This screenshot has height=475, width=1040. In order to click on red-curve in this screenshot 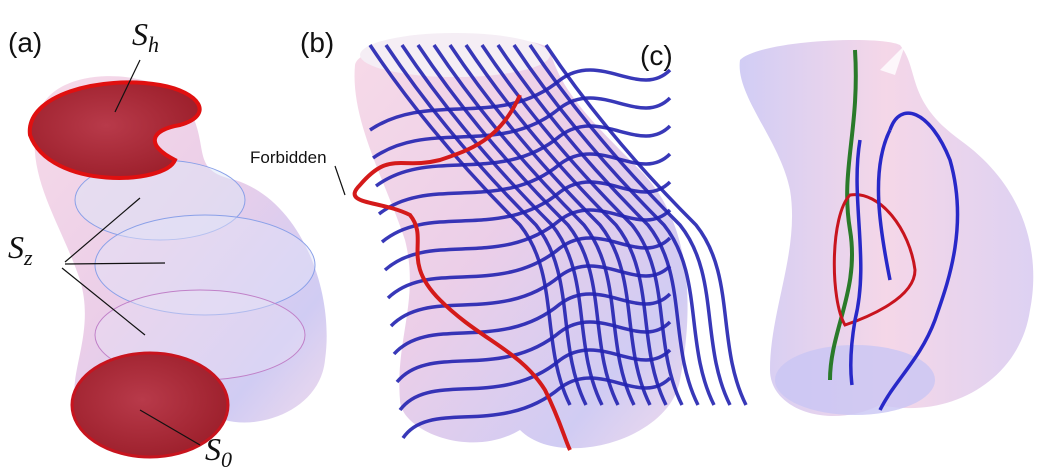, I will do `click(874, 260)`.